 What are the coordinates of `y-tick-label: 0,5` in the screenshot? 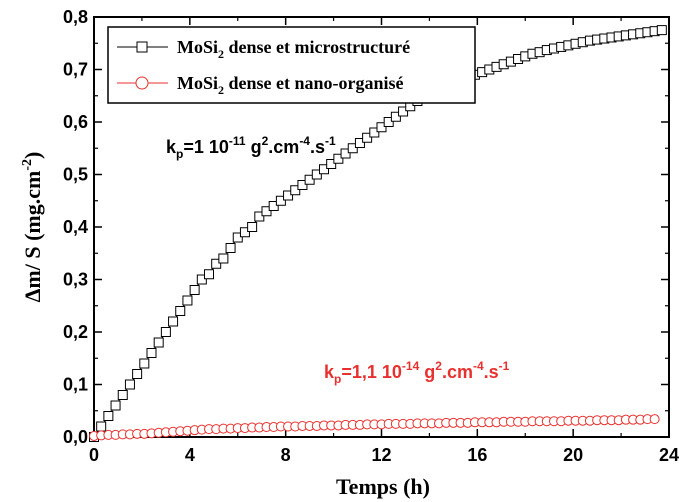 It's located at (75, 175).